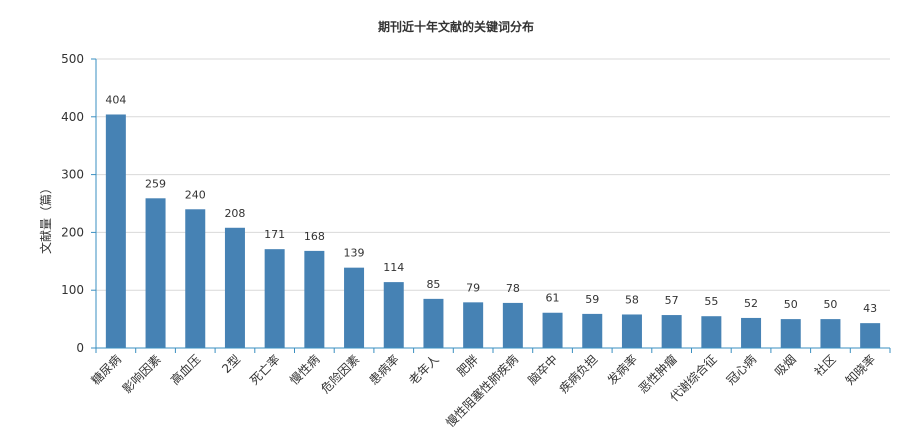  I want to click on data-label: 43, so click(870, 308).